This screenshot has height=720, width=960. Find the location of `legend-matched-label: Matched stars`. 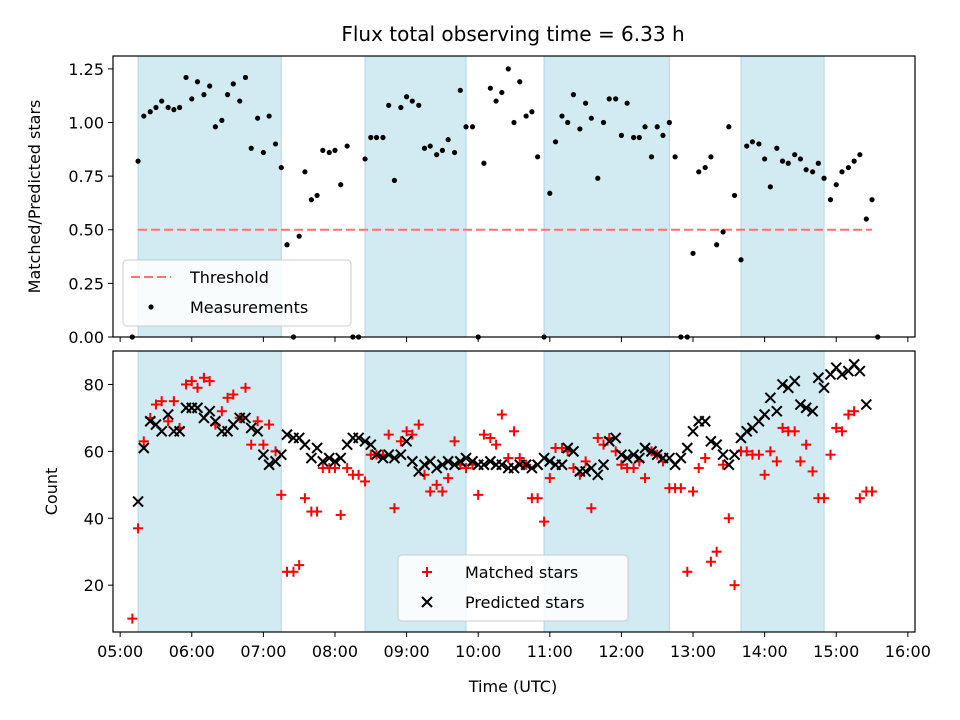

legend-matched-label: Matched stars is located at coordinates (521, 572).